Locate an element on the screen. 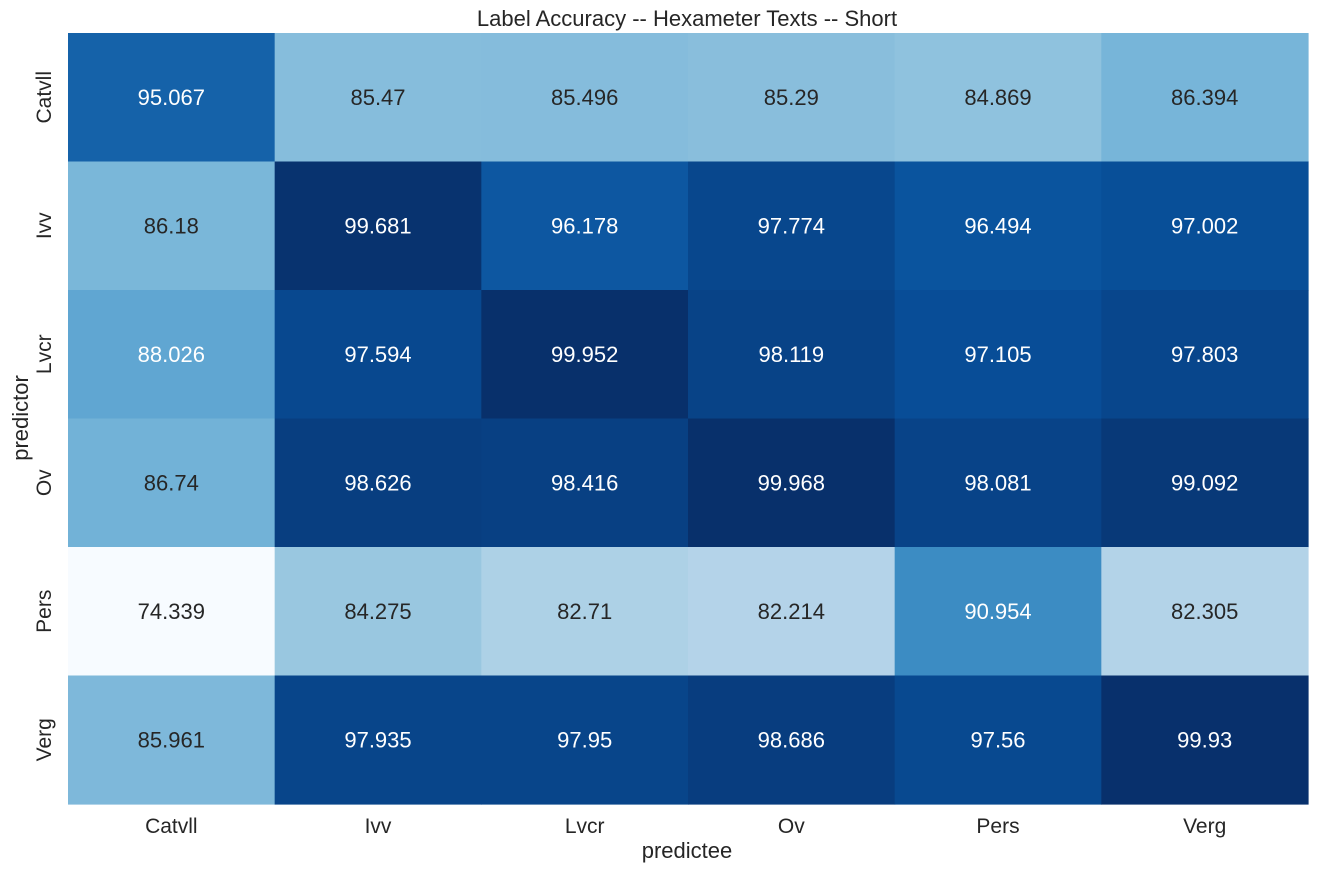 The height and width of the screenshot is (872, 1317). cell-value-label: 97.803 is located at coordinates (1204, 354).